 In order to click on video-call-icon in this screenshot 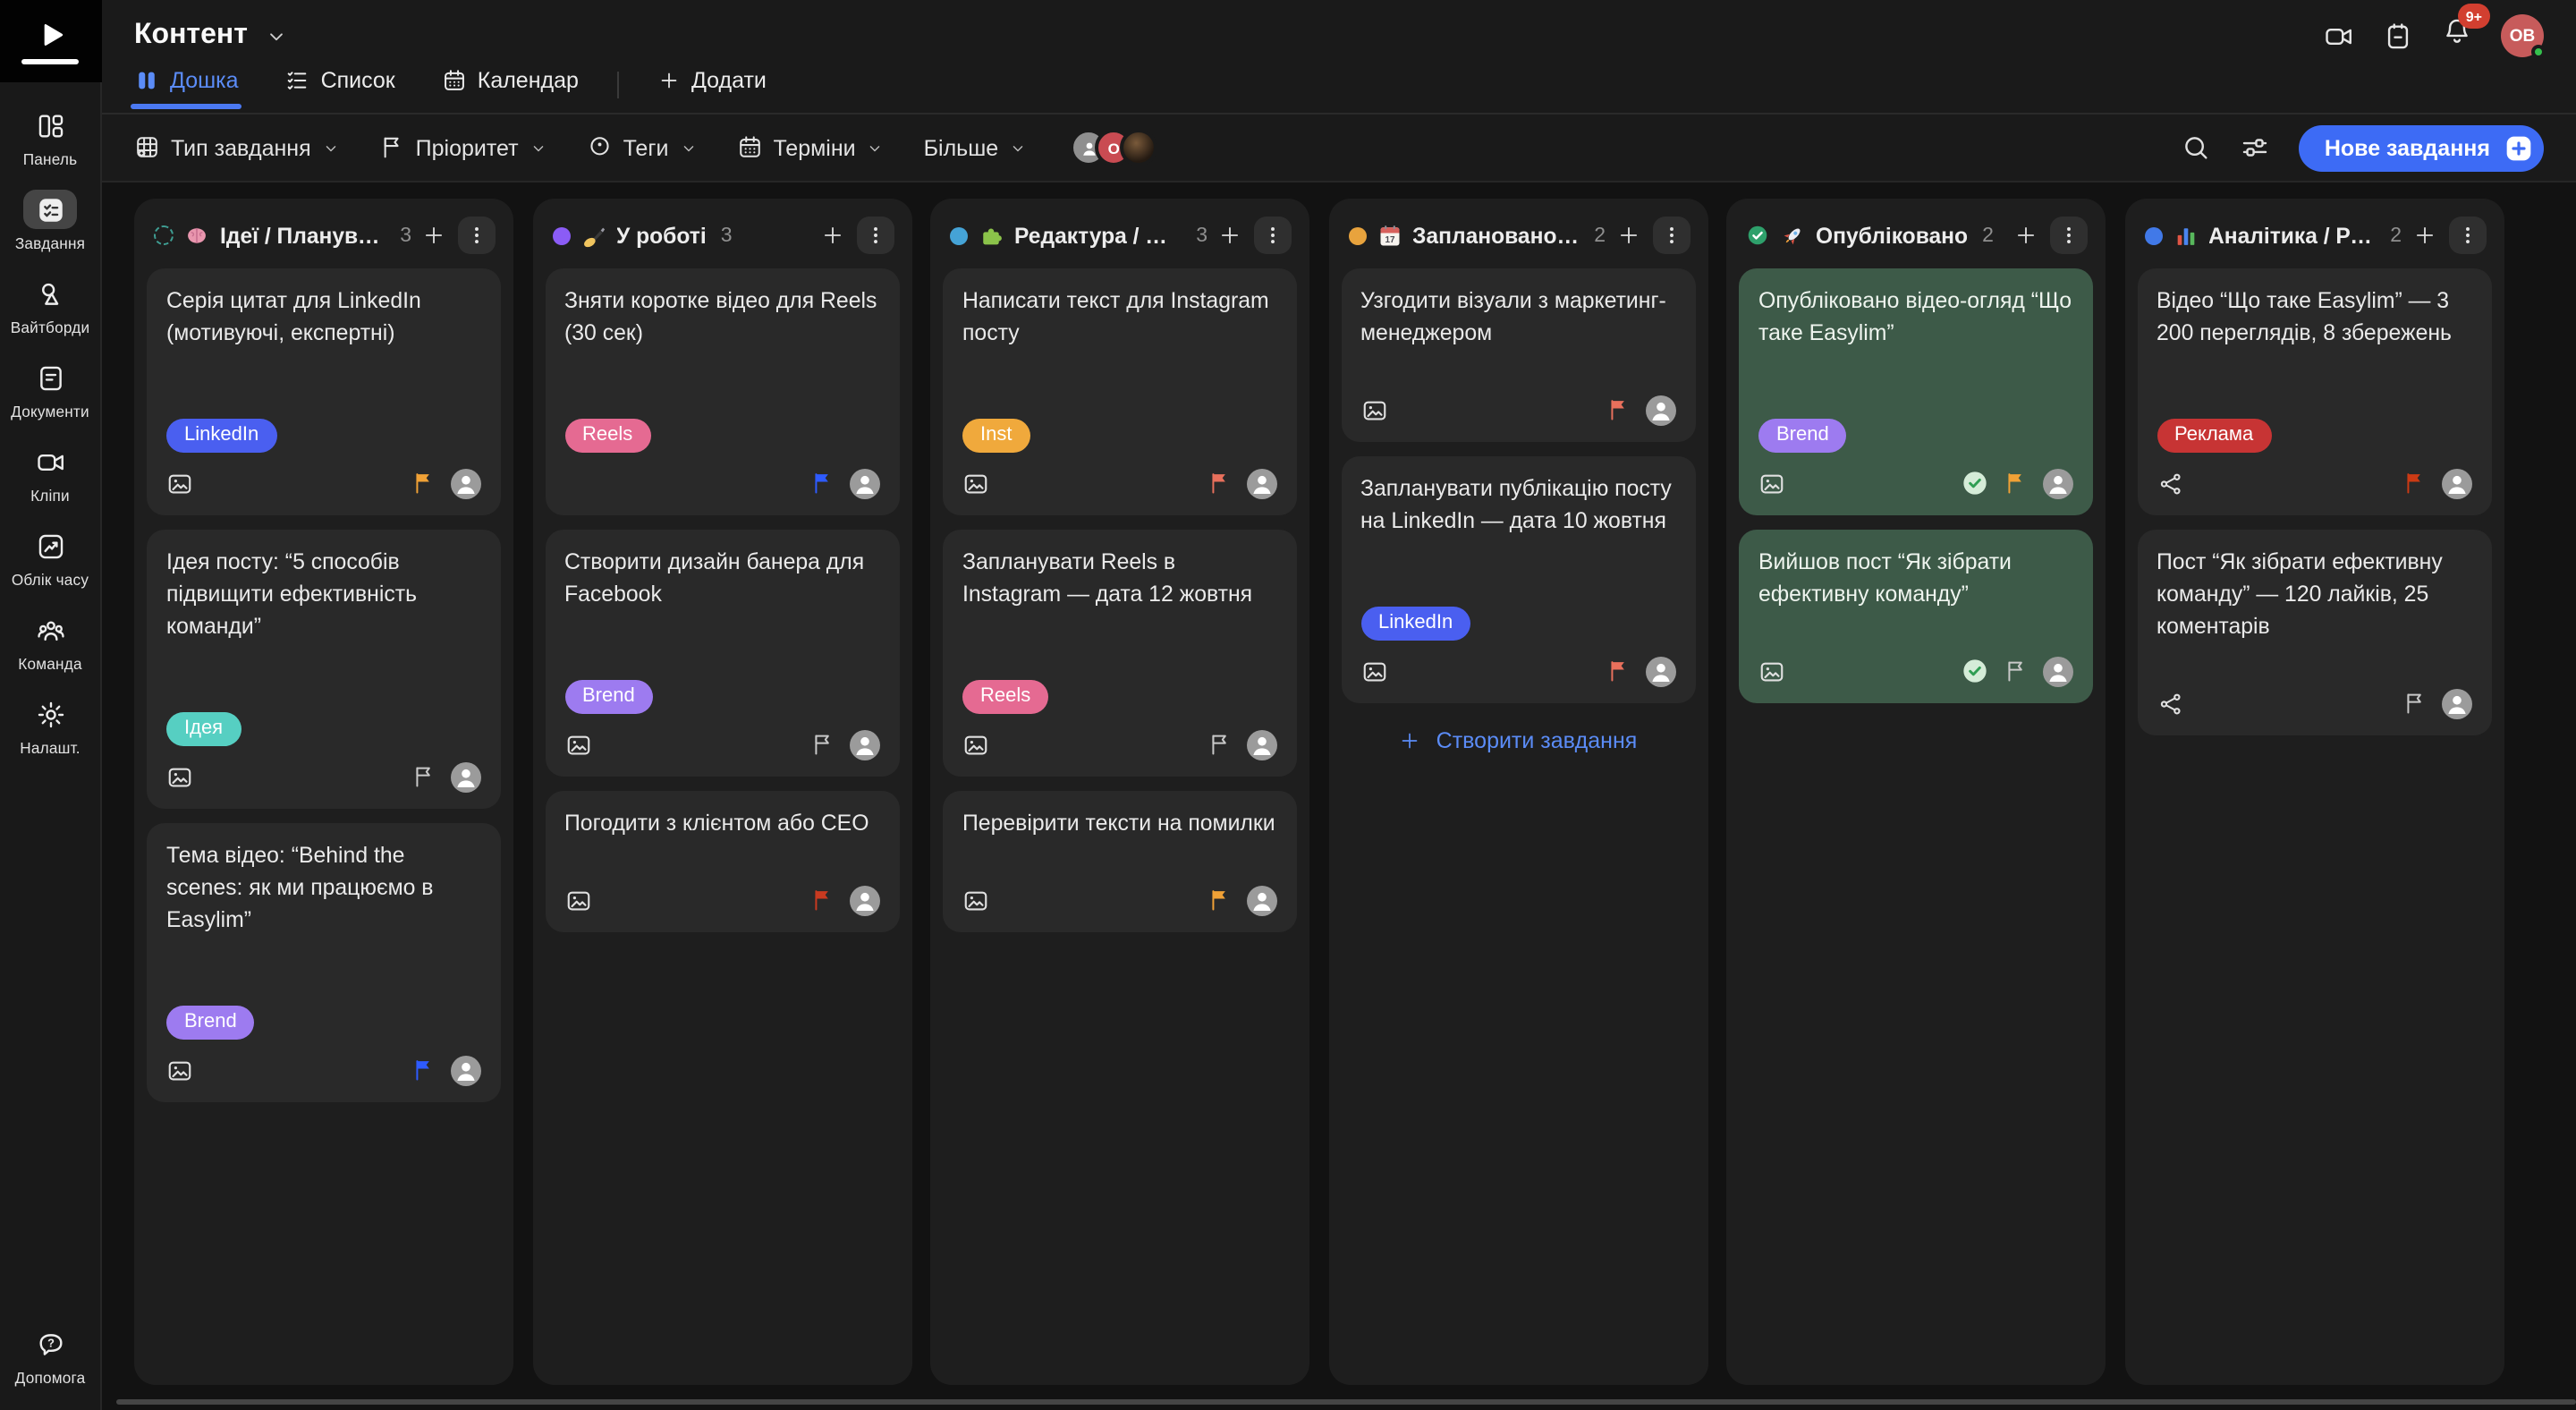, I will do `click(2339, 36)`.